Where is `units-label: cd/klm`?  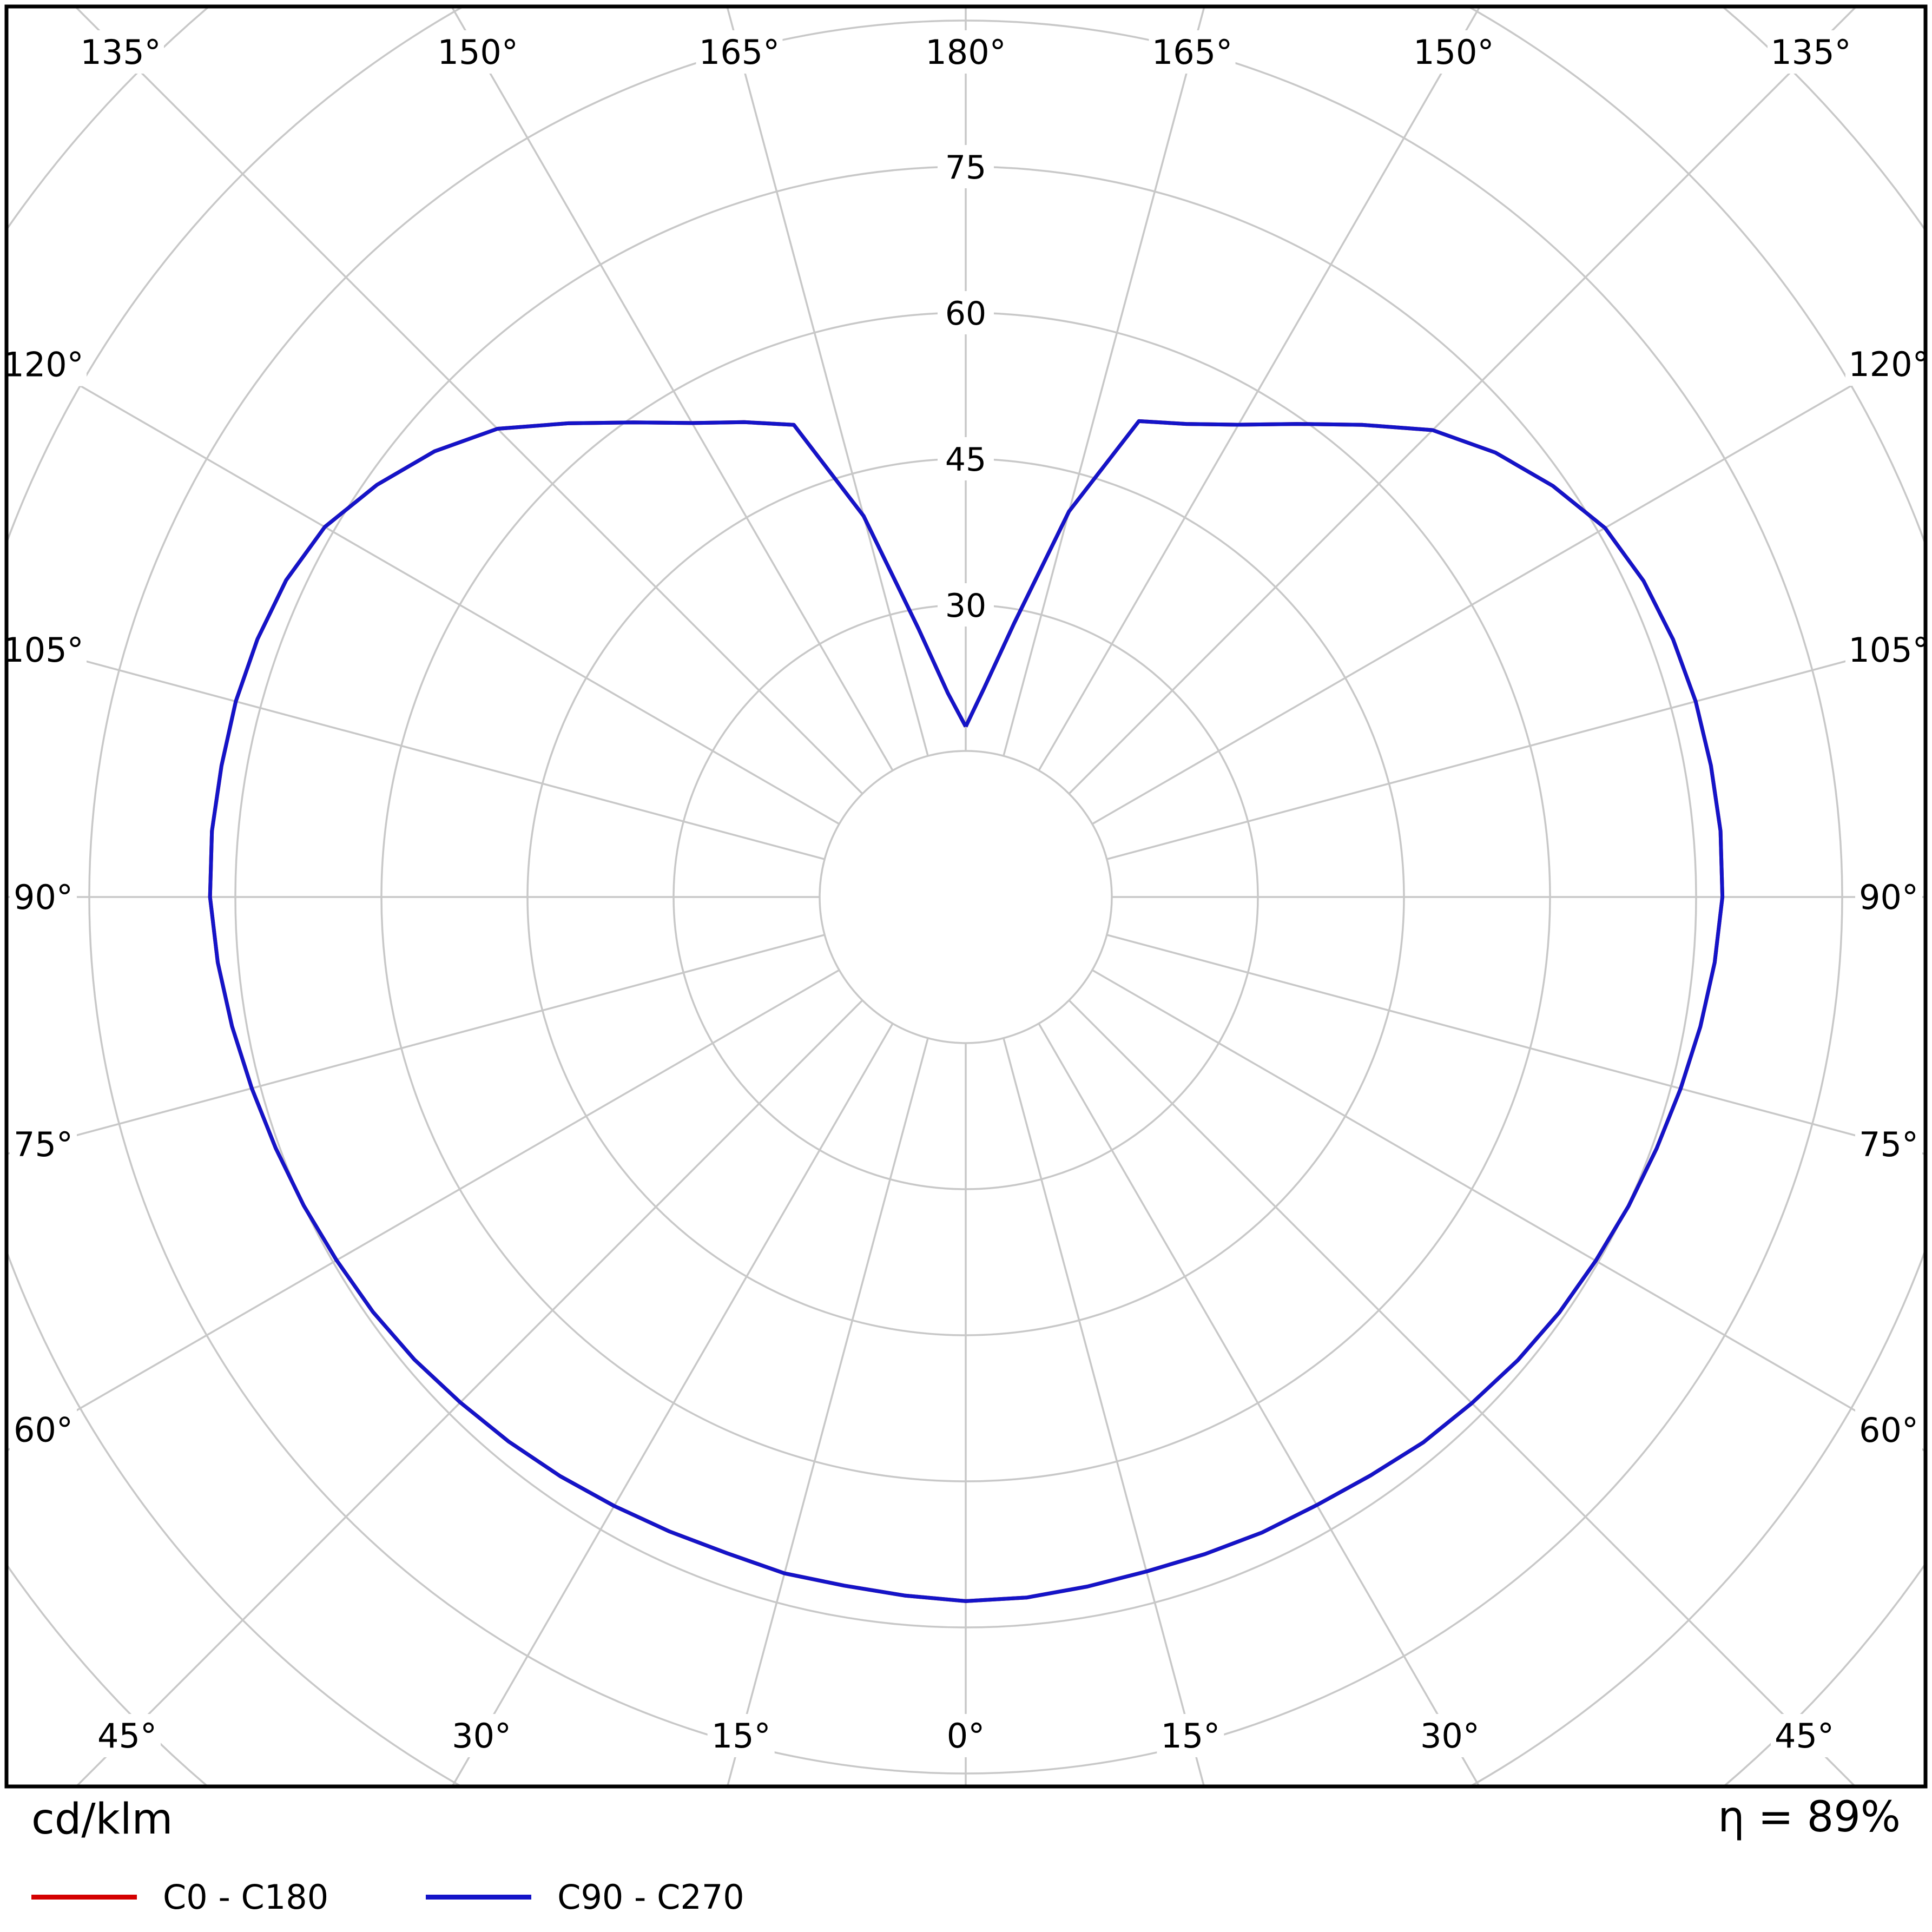
units-label: cd/klm is located at coordinates (102, 1819).